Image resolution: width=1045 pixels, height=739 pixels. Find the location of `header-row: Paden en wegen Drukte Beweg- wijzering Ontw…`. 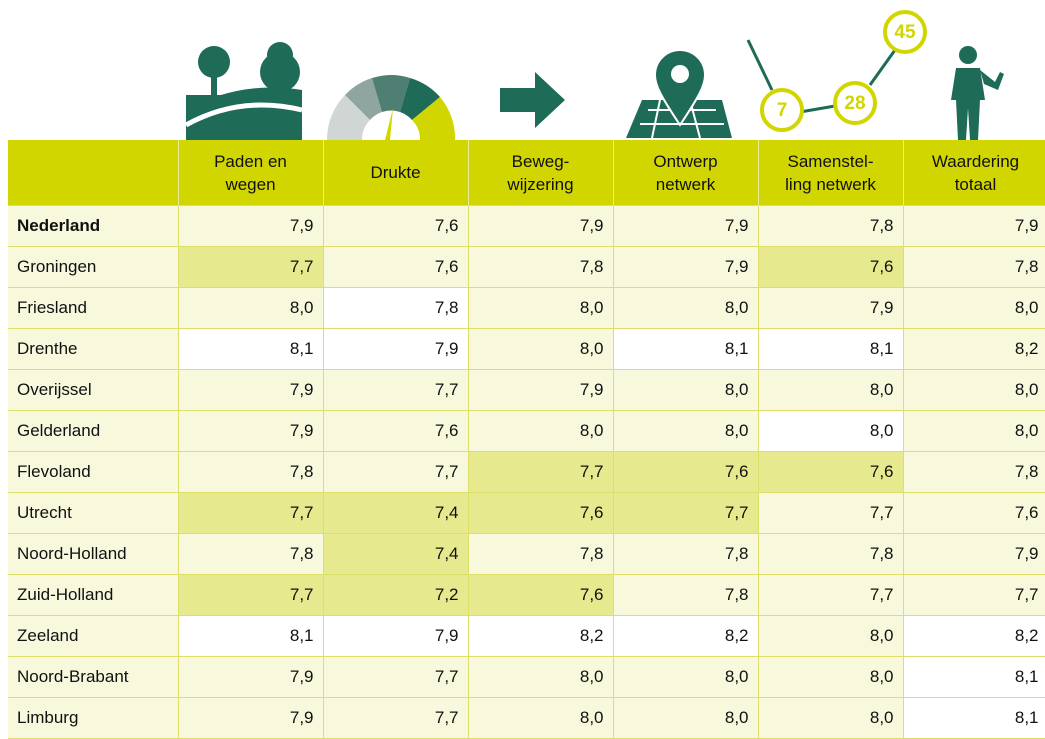

header-row: Paden en wegen Drukte Beweg- wijzering Ontw… is located at coordinates (526, 173).